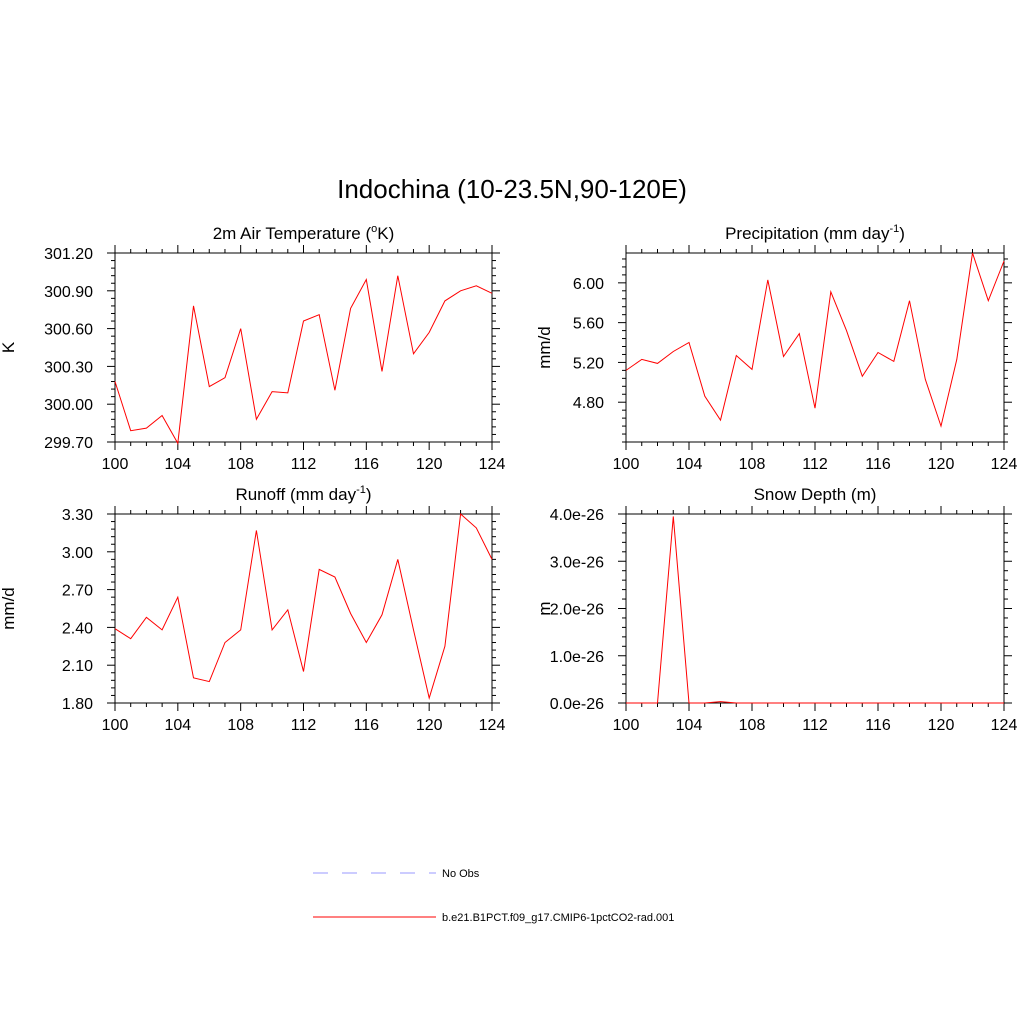  Describe the element at coordinates (77, 591) in the screenshot. I see `y-tick-label: 2.70` at that location.